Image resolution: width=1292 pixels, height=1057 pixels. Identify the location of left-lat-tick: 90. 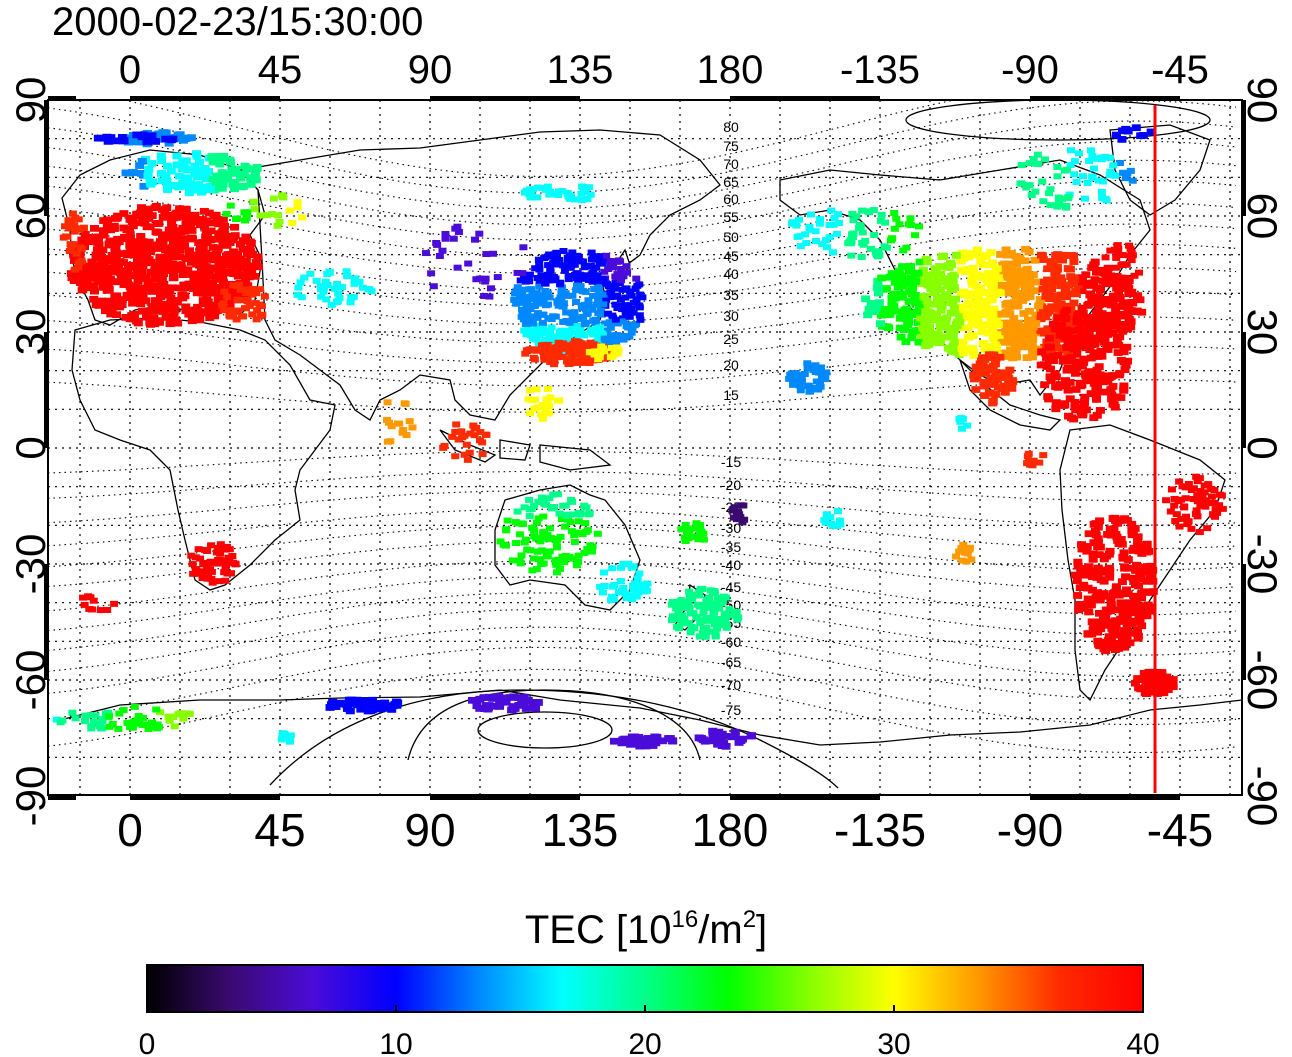
(30, 100).